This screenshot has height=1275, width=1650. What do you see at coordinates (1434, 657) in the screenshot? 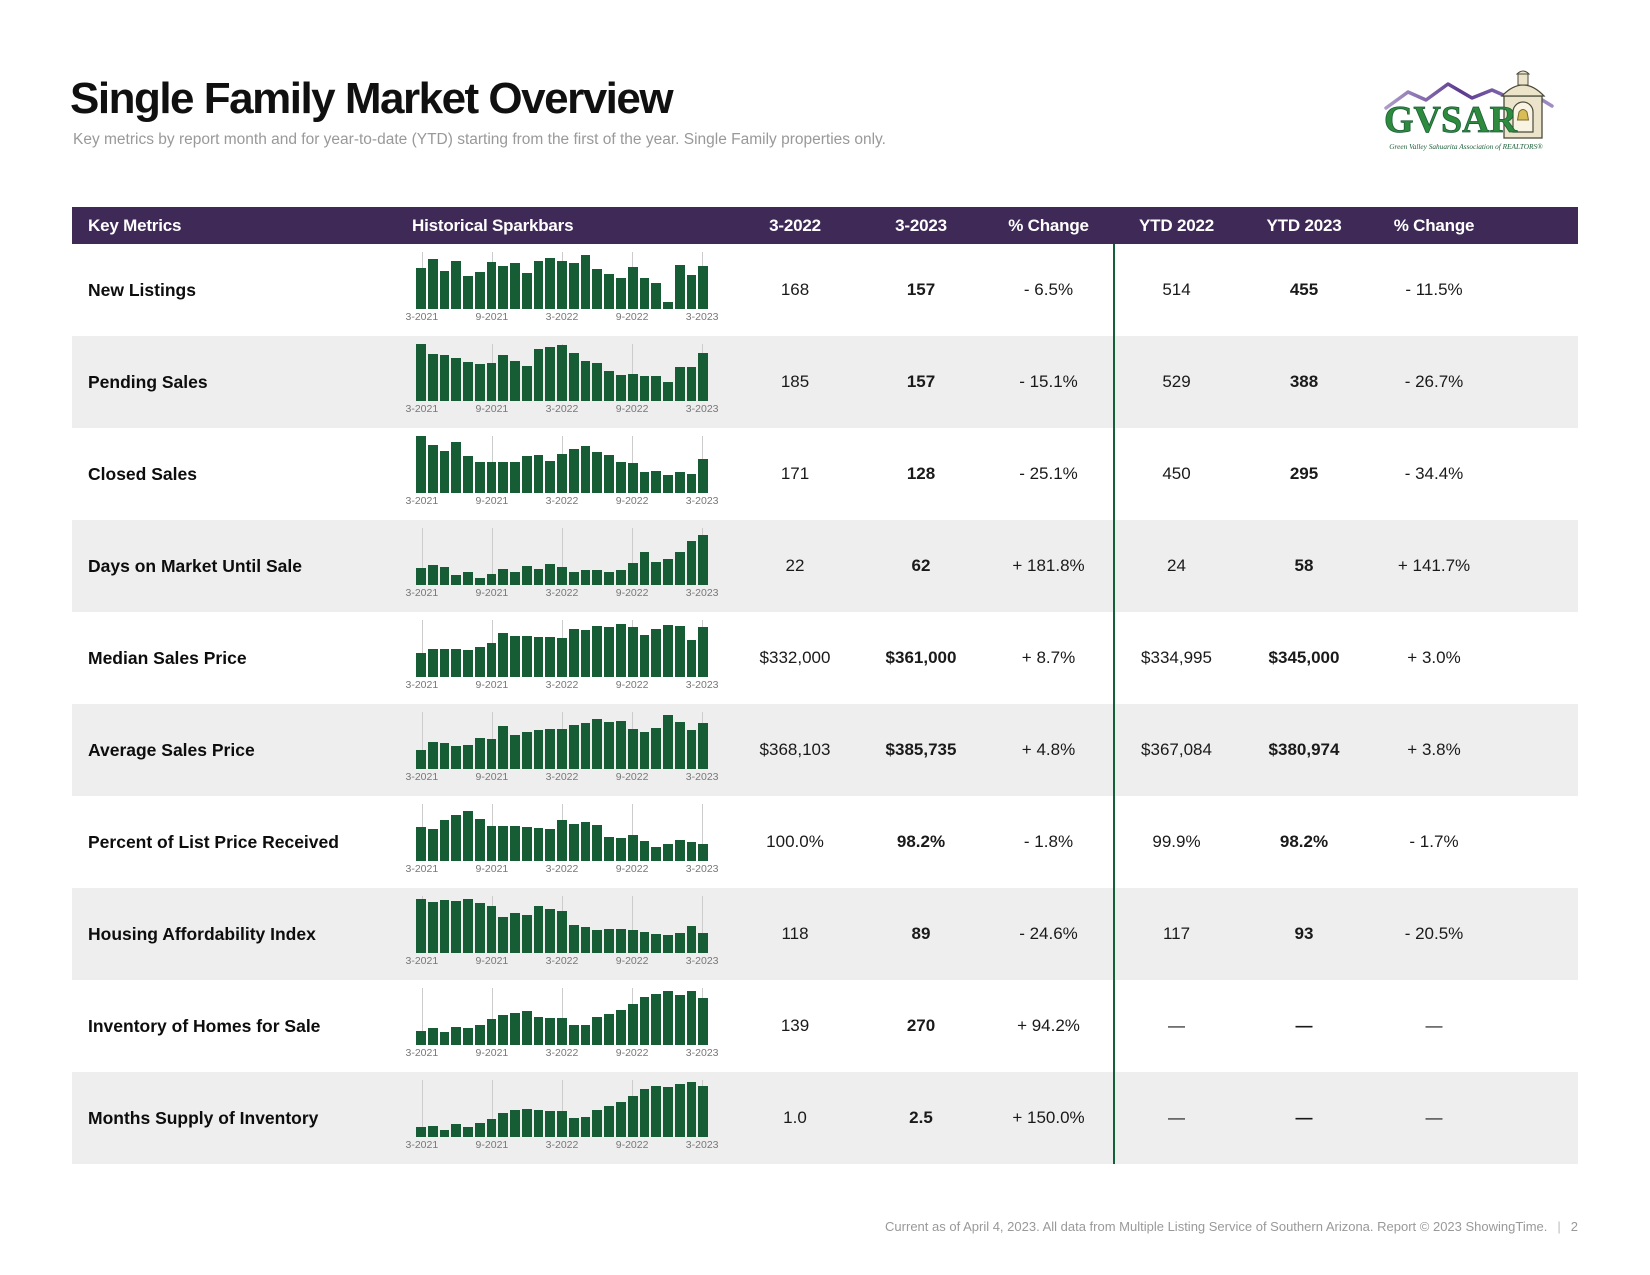
I see `value-ytd-pct-change: + 3.0%` at bounding box center [1434, 657].